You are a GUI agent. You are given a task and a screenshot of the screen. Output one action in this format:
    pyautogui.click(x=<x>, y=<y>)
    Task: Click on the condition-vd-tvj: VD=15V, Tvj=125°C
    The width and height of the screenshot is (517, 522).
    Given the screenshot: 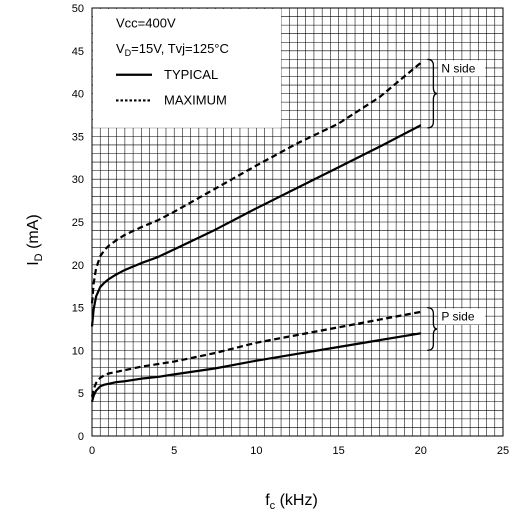 What is the action you would take?
    pyautogui.click(x=172, y=49)
    